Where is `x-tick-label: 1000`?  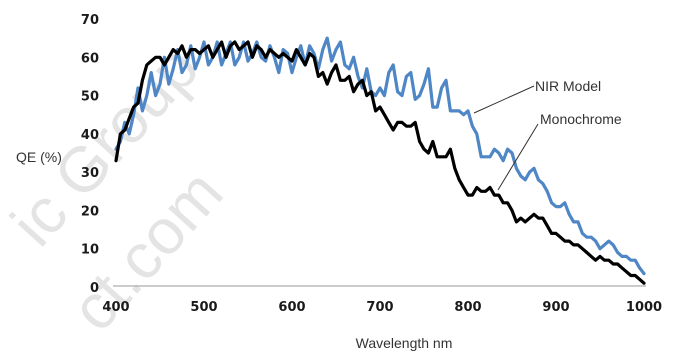 x-tick-label: 1000 is located at coordinates (644, 307).